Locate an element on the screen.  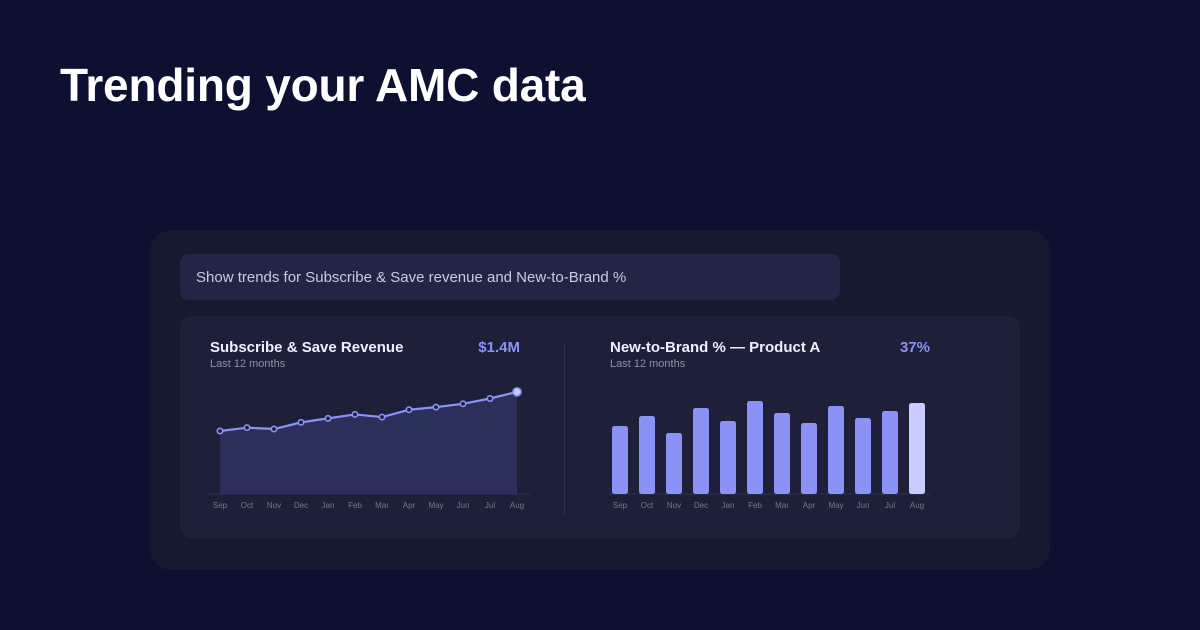
ntb-x-tick: Mar is located at coordinates (782, 505).